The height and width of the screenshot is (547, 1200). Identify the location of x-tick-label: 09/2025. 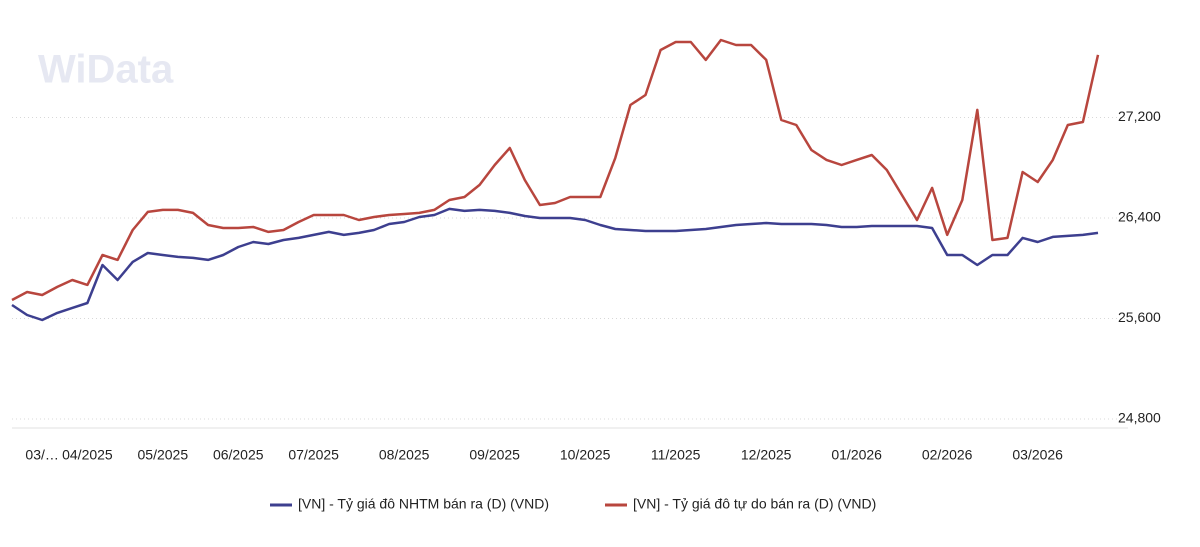
(494, 455).